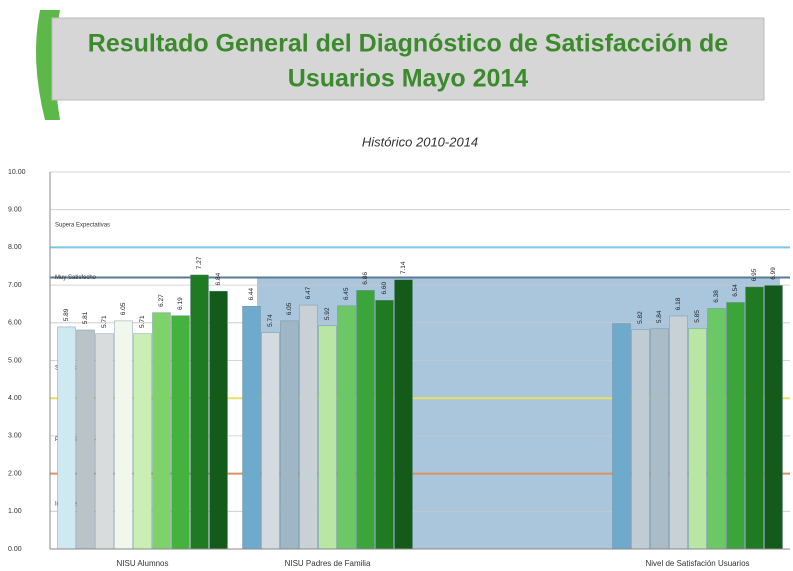 The width and height of the screenshot is (793, 571). Describe the element at coordinates (15, 436) in the screenshot. I see `y-tick-label: 3.00` at that location.